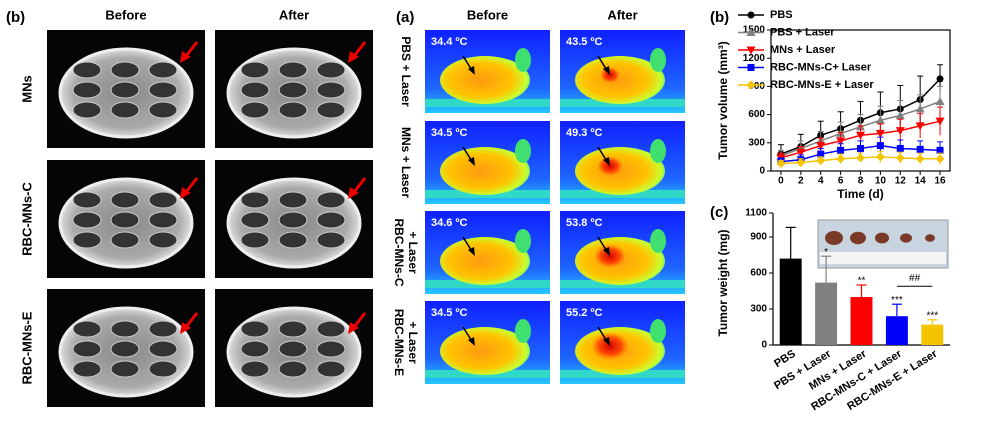  Describe the element at coordinates (584, 223) in the screenshot. I see `temperature: 53.8 ºC` at that location.